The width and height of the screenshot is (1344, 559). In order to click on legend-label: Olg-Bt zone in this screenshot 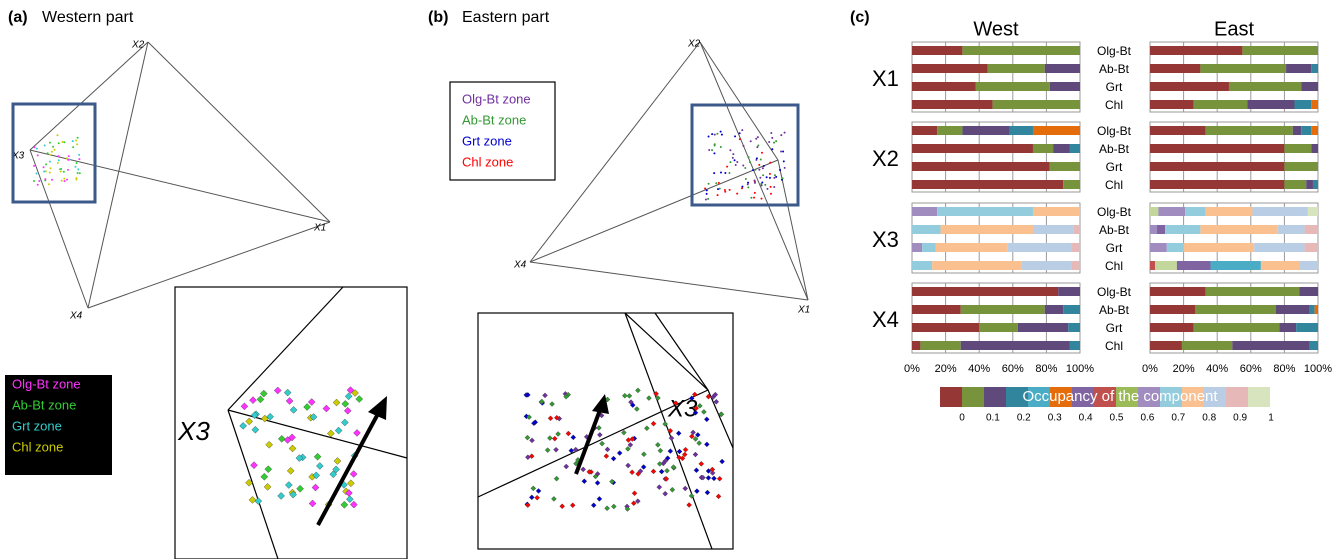, I will do `click(46, 383)`.